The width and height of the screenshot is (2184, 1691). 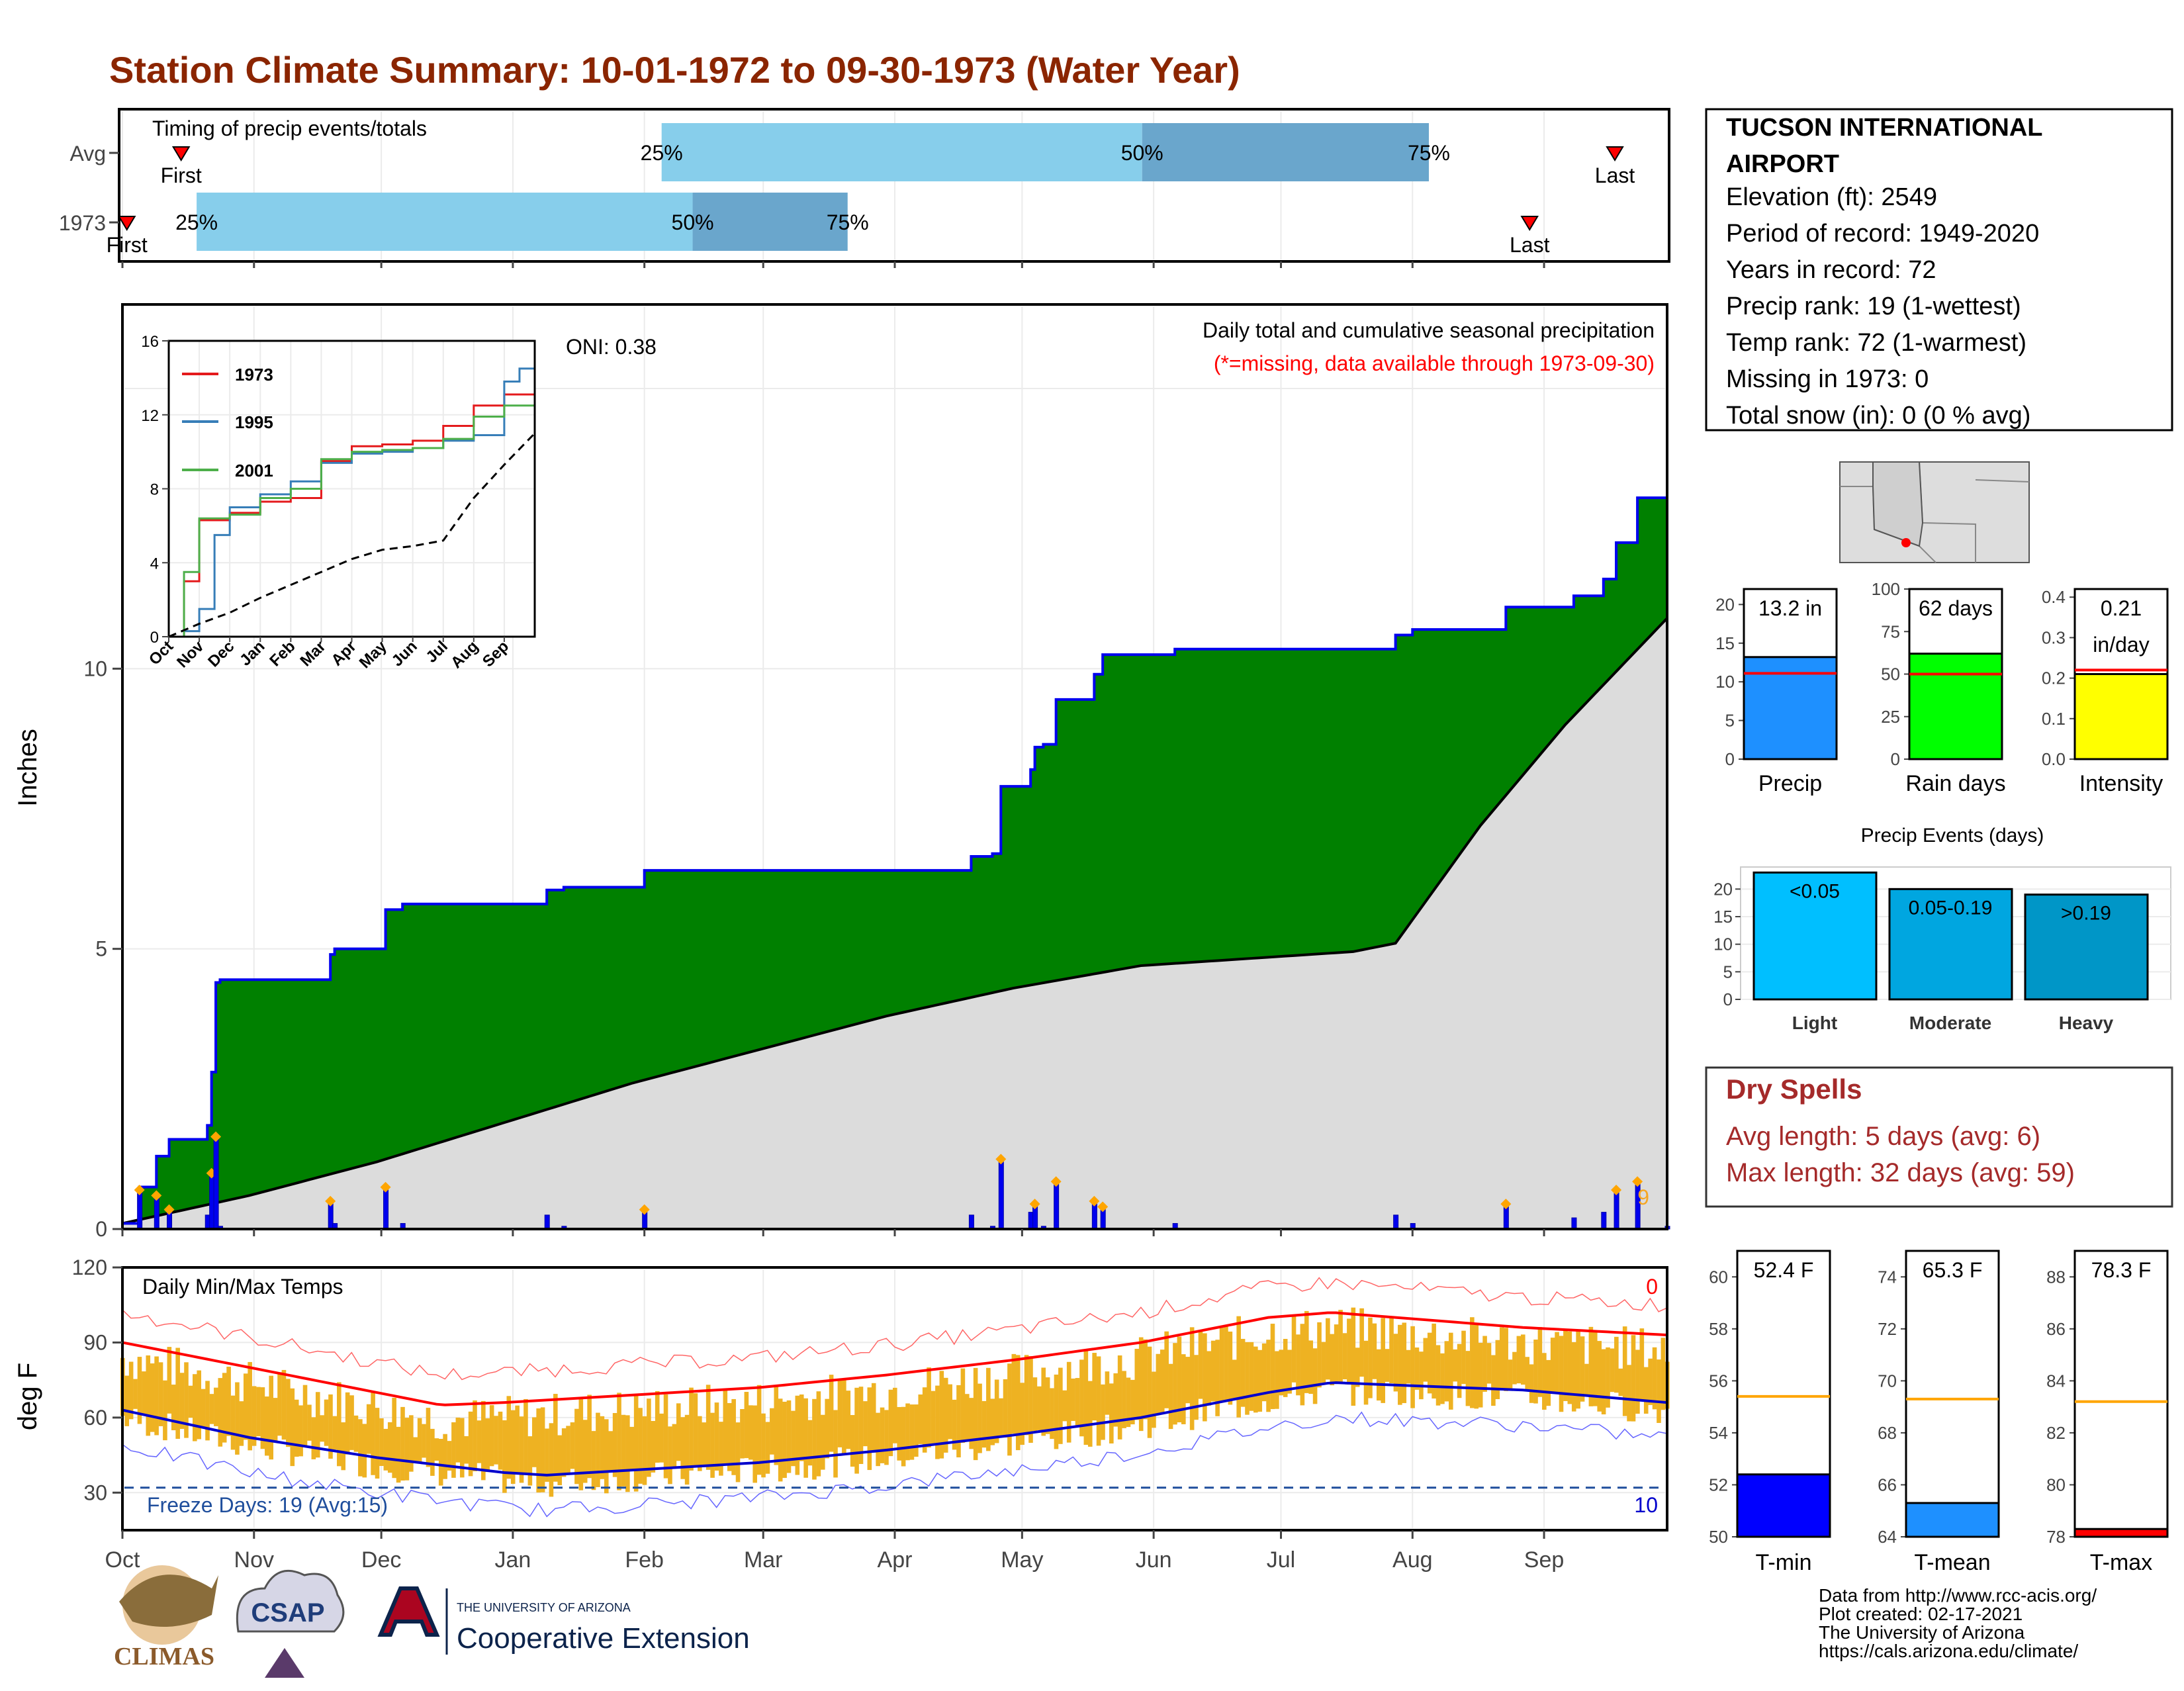 I want to click on summary-label-0: Precip, so click(x=1790, y=784).